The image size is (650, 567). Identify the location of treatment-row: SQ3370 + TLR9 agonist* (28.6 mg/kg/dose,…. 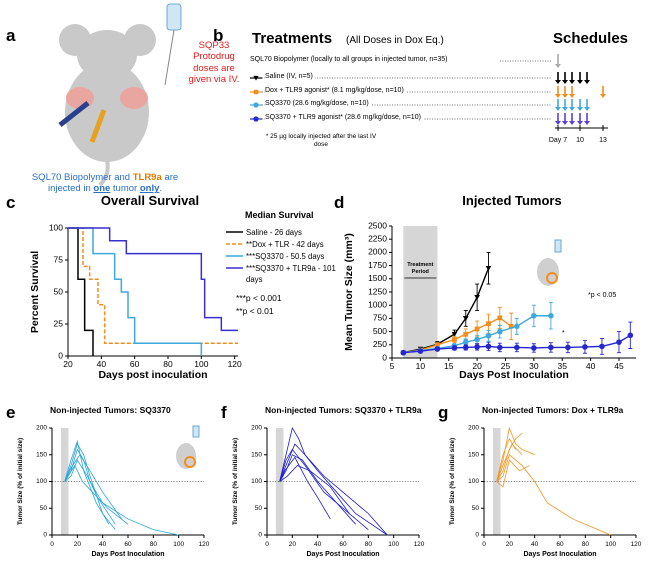
(344, 118).